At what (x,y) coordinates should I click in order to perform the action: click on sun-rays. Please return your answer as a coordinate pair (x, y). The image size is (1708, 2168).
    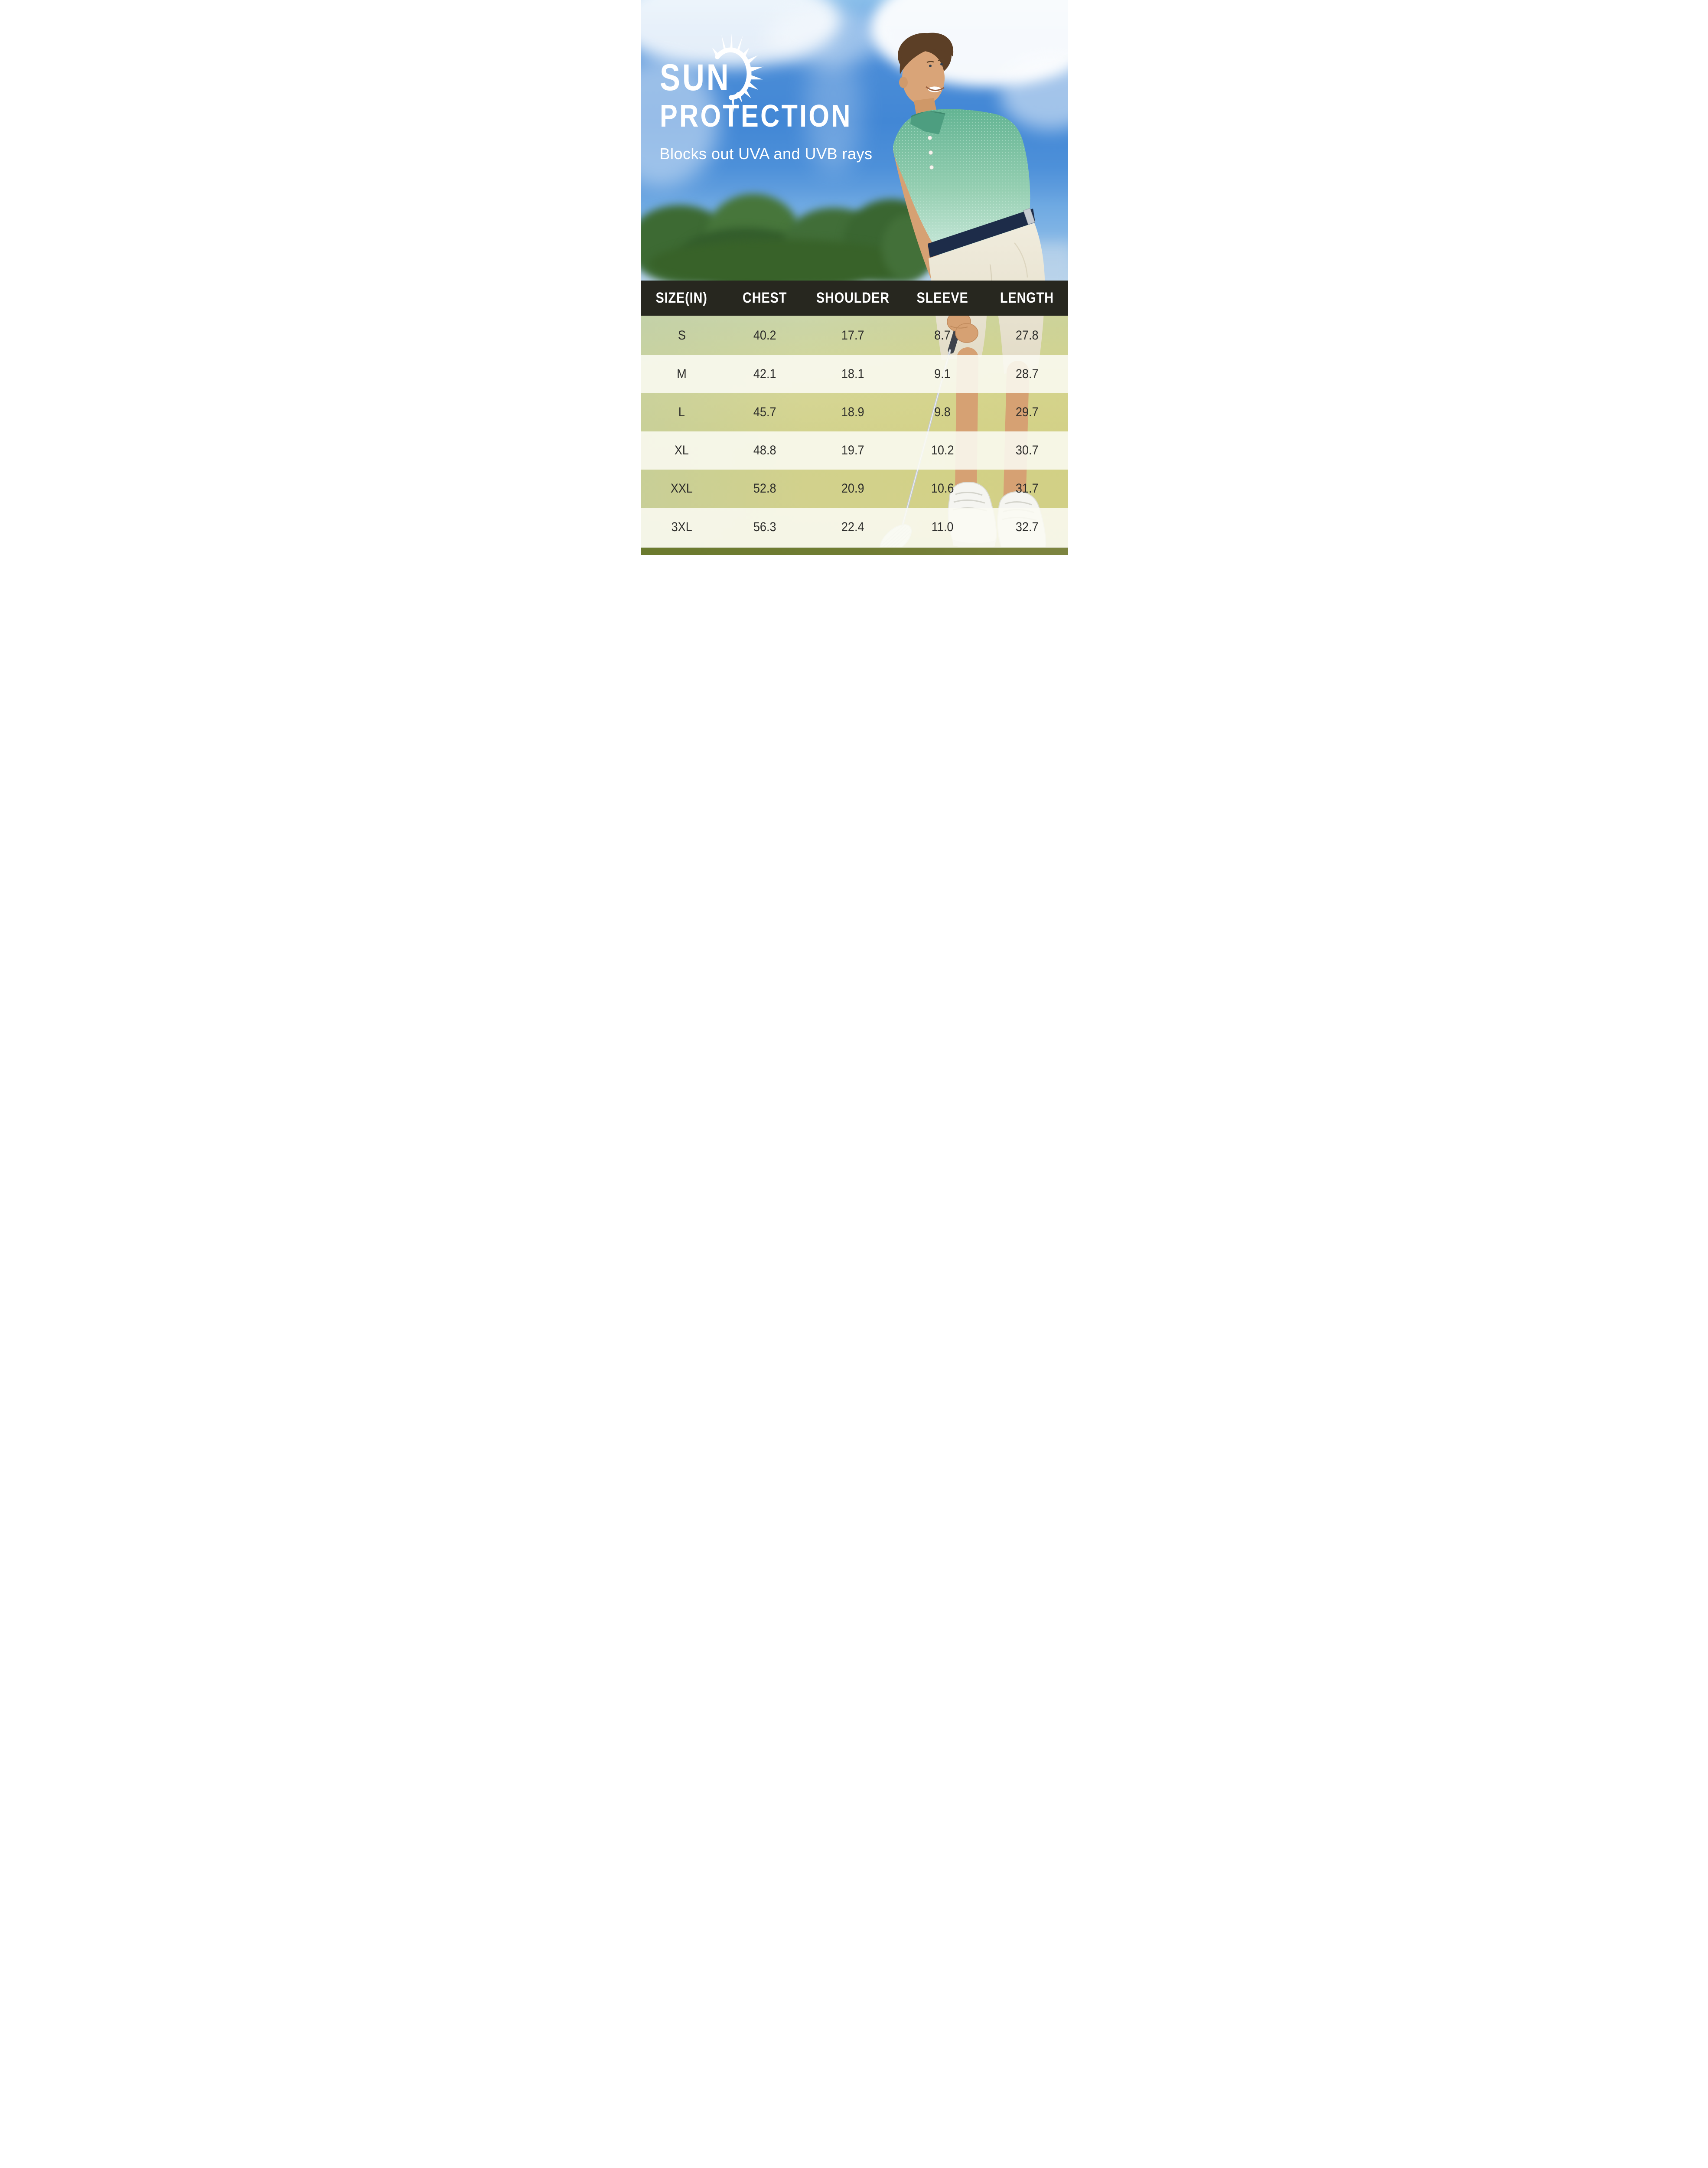
    Looking at the image, I should click on (737, 72).